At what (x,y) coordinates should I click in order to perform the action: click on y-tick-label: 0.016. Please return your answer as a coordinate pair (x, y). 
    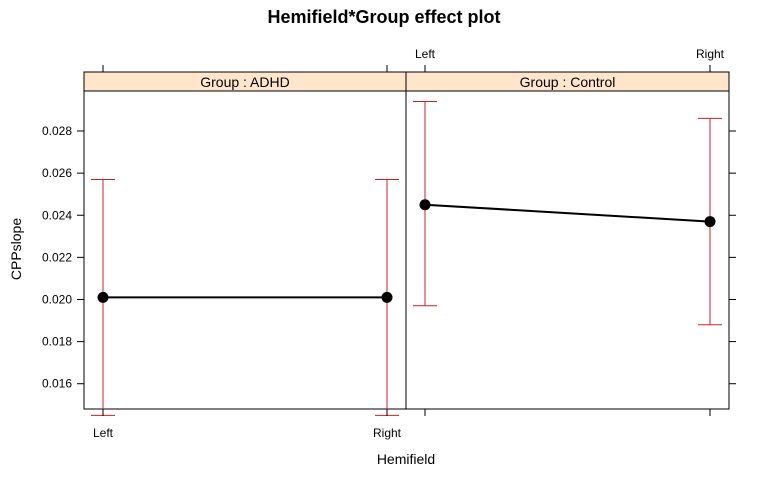
    Looking at the image, I should click on (57, 384).